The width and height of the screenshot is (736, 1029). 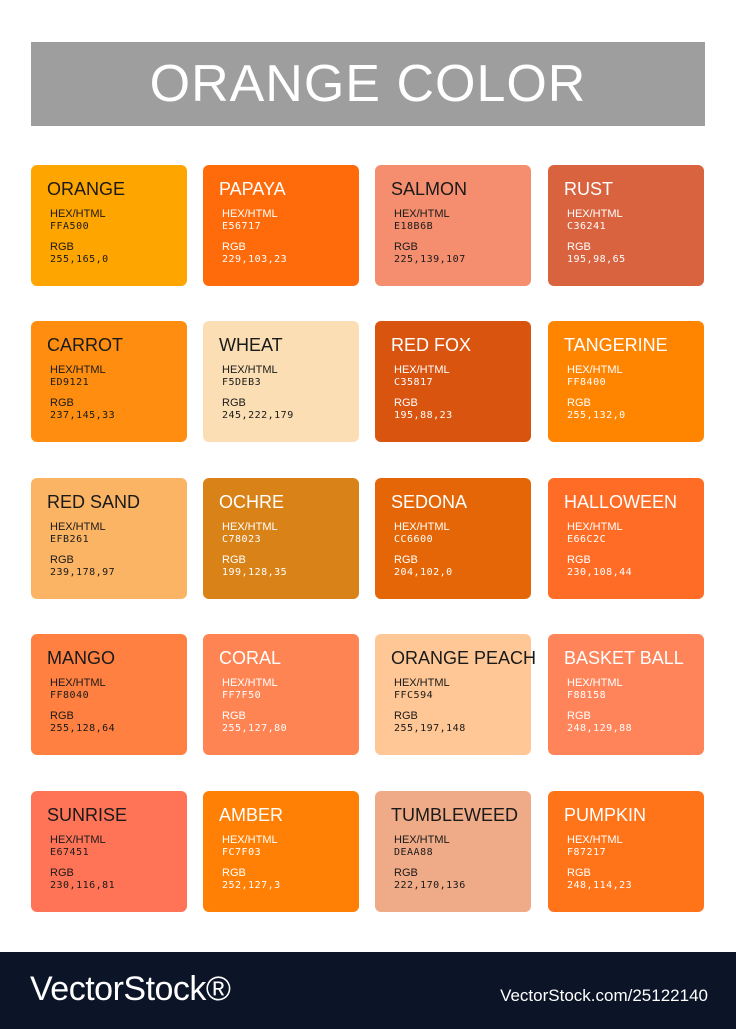 What do you see at coordinates (423, 415) in the screenshot?
I see `rgb-value: 195,88,23` at bounding box center [423, 415].